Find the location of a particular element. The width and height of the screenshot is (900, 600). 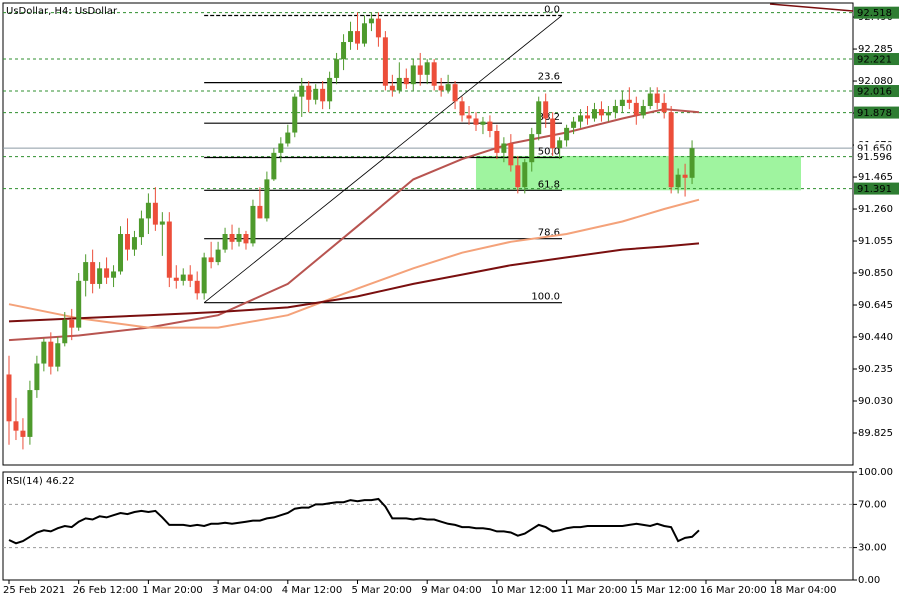

x-tick-label: 26 Feb 12:00 is located at coordinates (106, 590).